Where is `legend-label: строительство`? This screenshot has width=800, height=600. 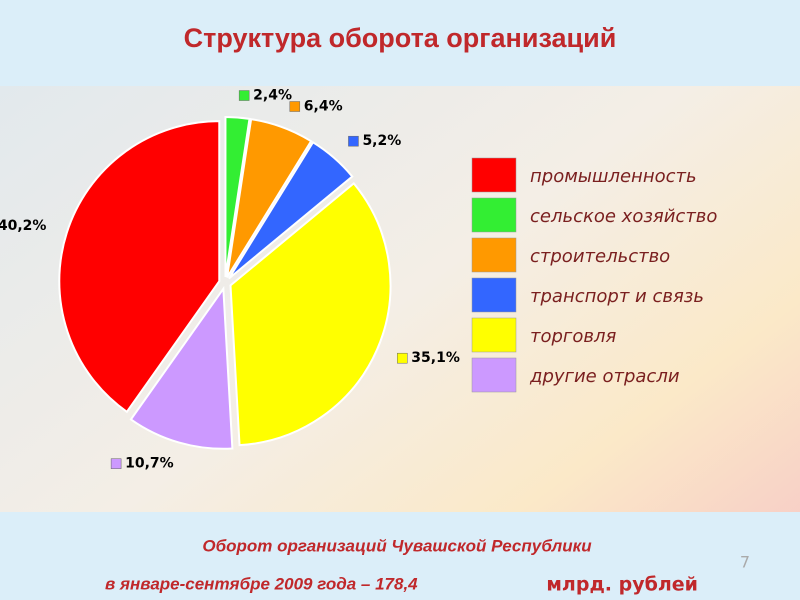
legend-label: строительство is located at coordinates (600, 256).